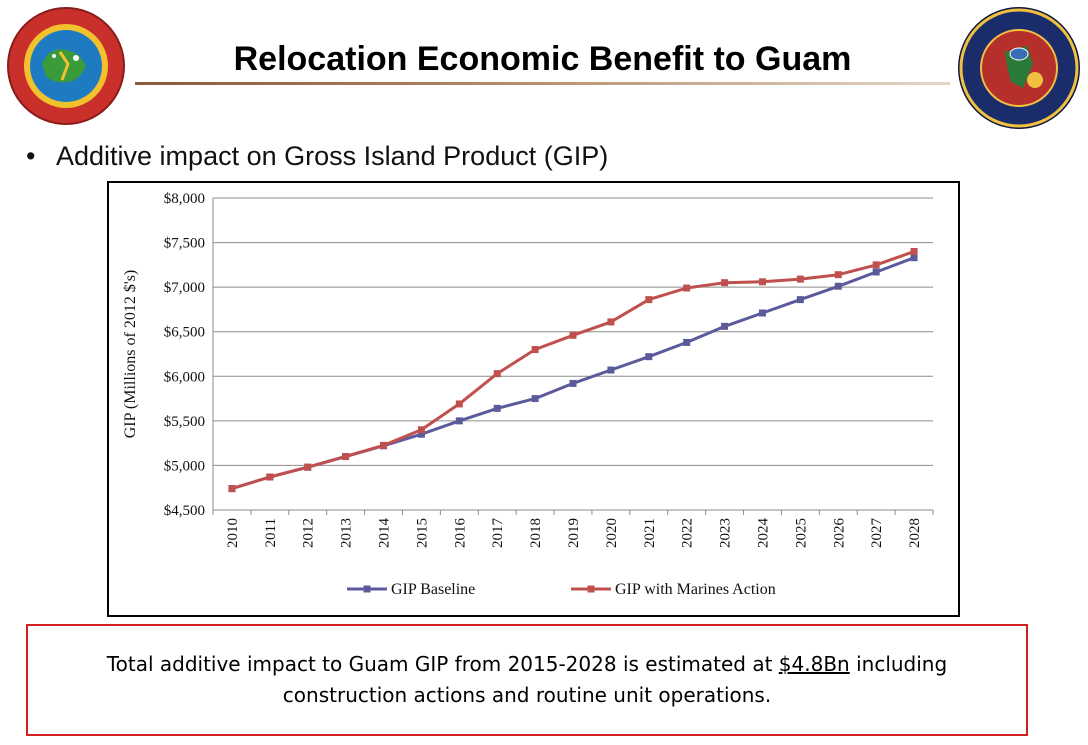  I want to click on legend-label: GIP Baseline, so click(433, 589).